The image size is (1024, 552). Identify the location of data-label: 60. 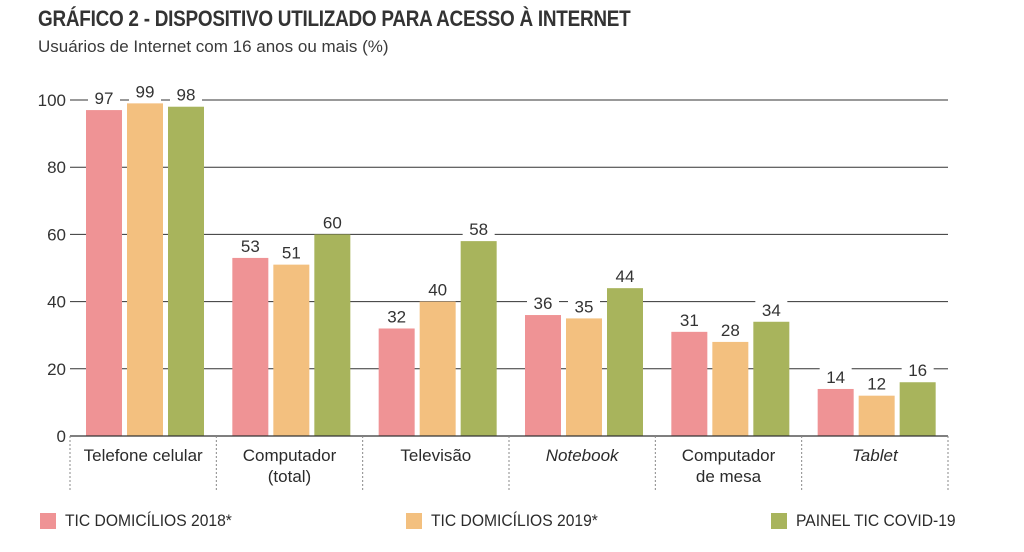
(332, 222).